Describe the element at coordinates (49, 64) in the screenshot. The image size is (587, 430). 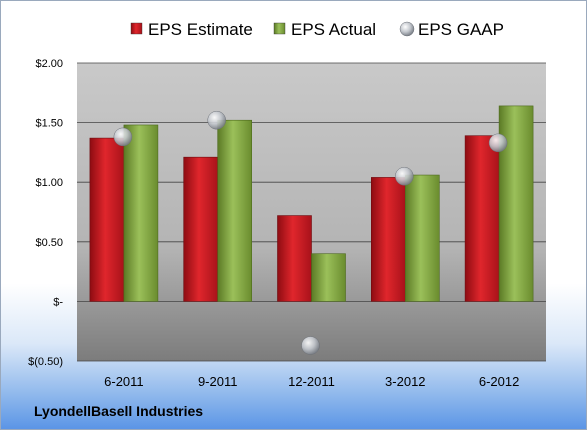
I see `y-tick-label: $2.00` at that location.